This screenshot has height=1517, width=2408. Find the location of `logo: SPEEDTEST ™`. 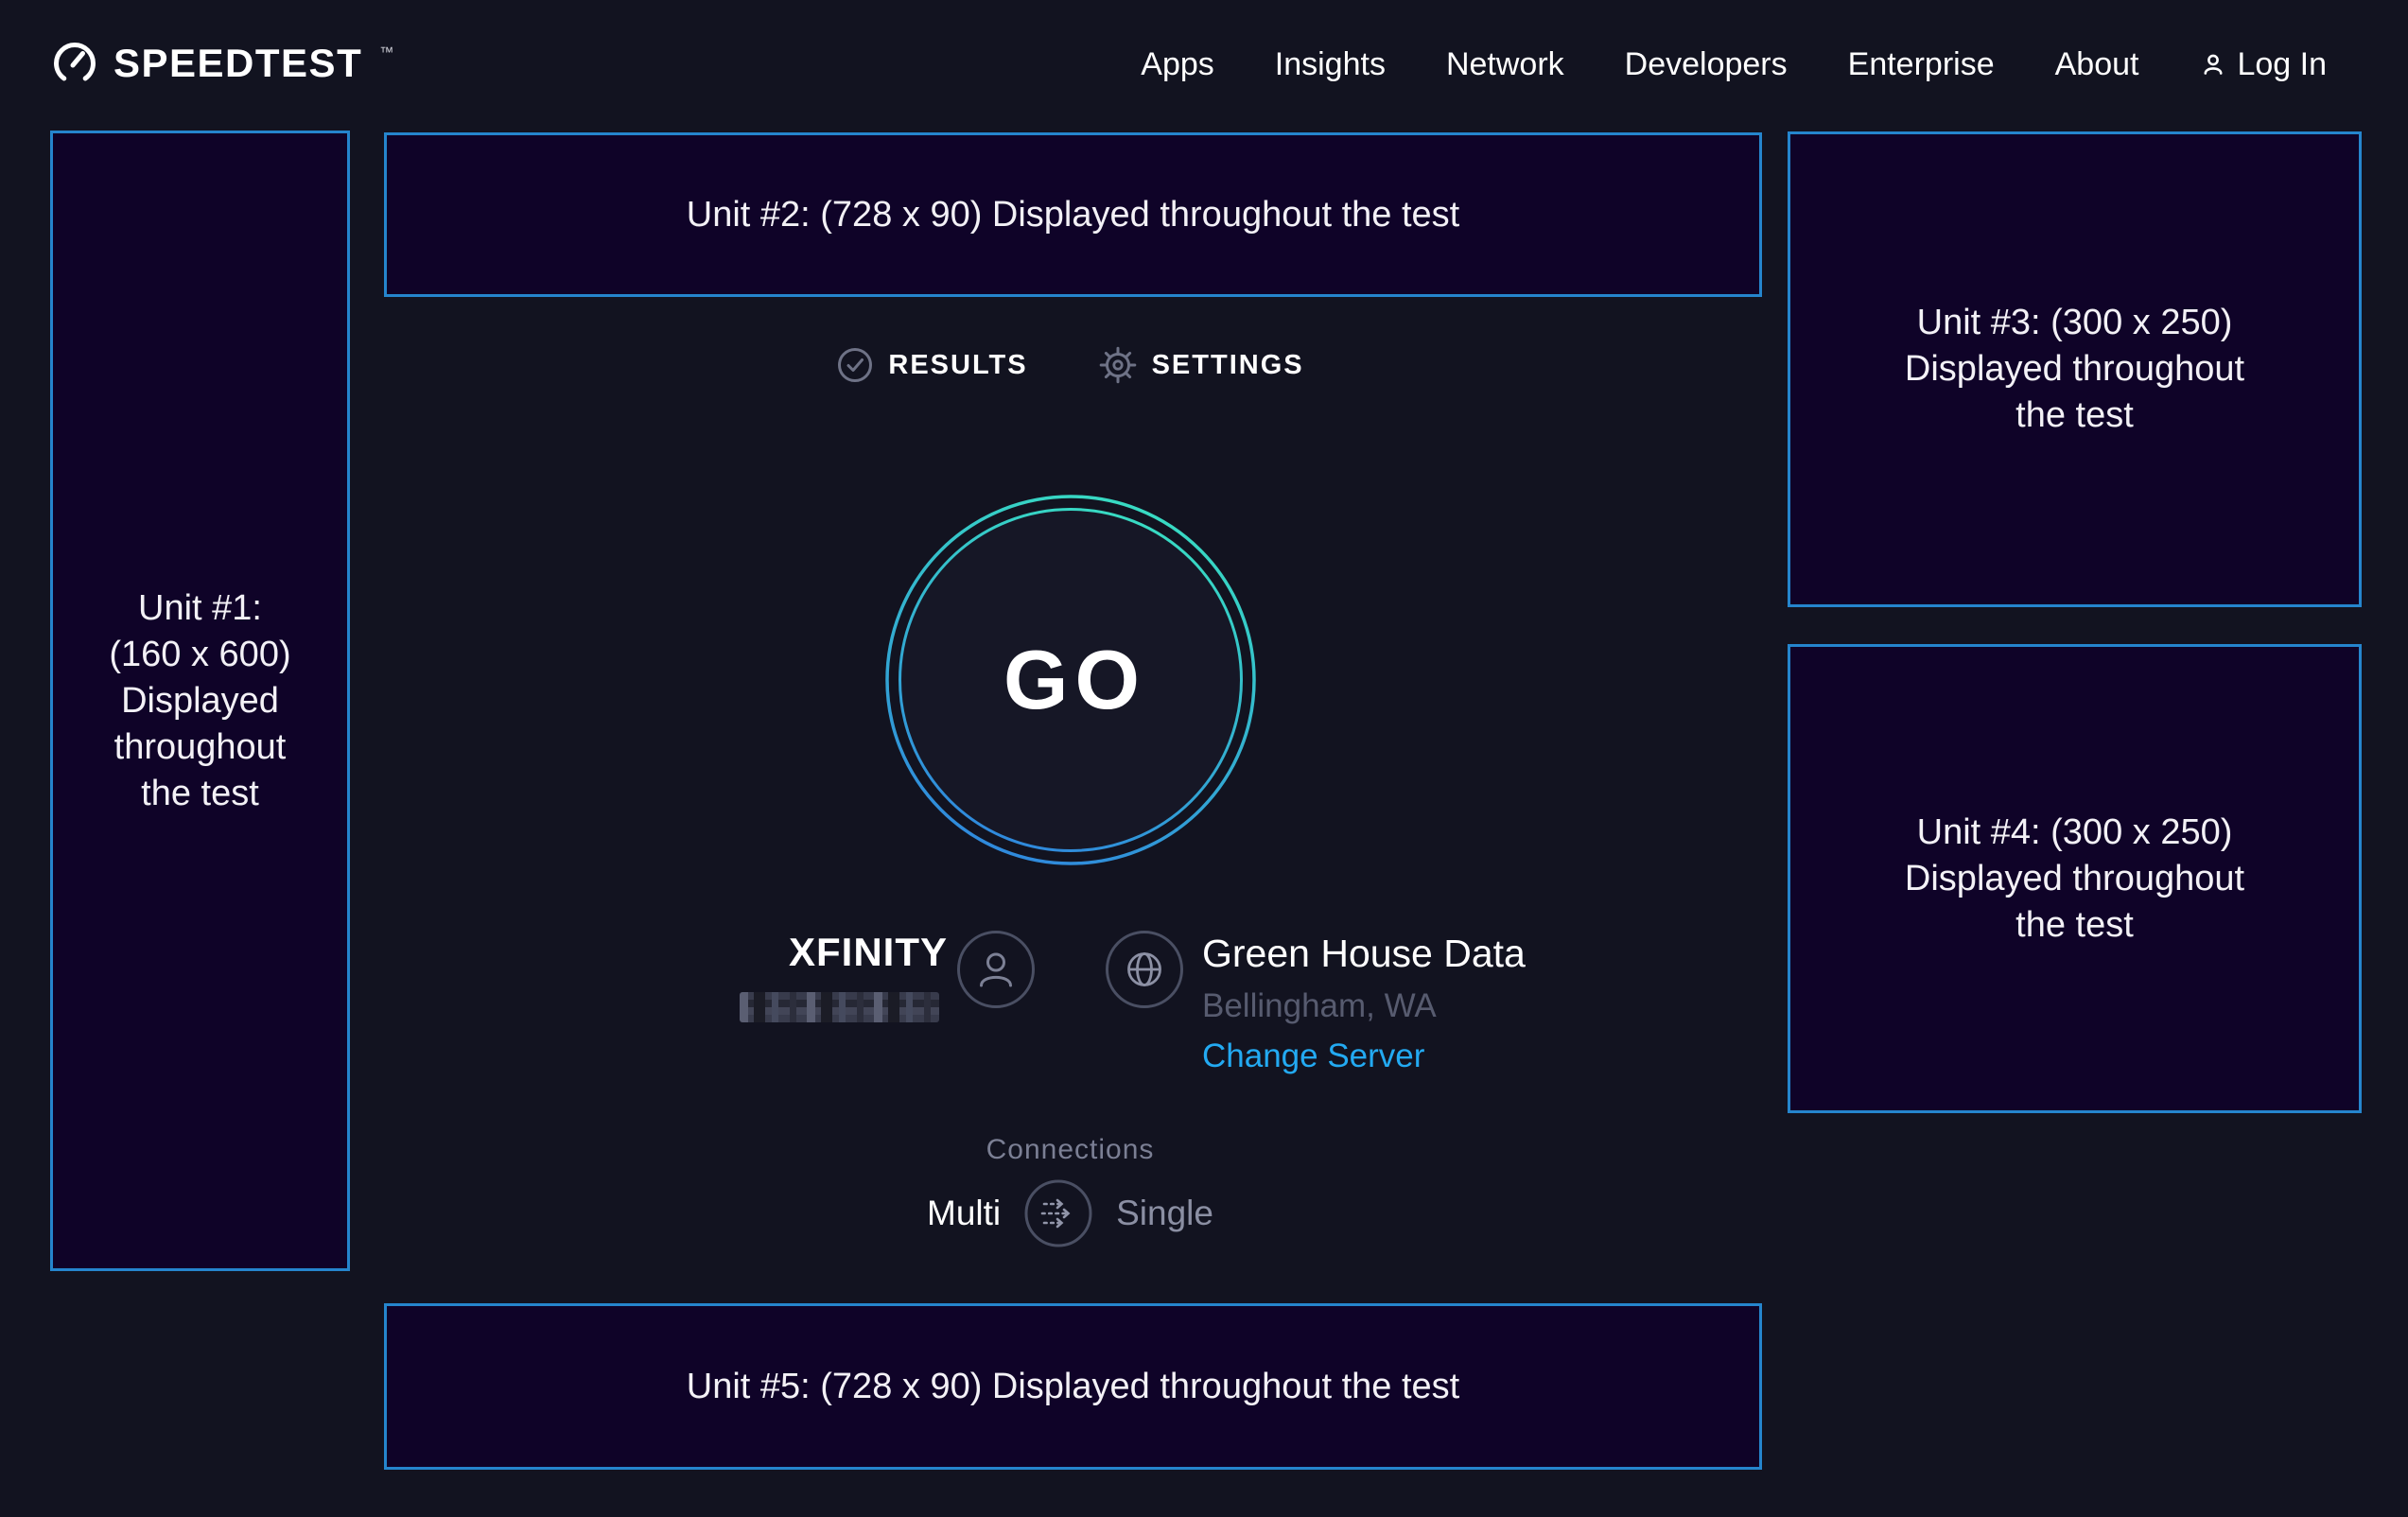

logo: SPEEDTEST ™ is located at coordinates (222, 63).